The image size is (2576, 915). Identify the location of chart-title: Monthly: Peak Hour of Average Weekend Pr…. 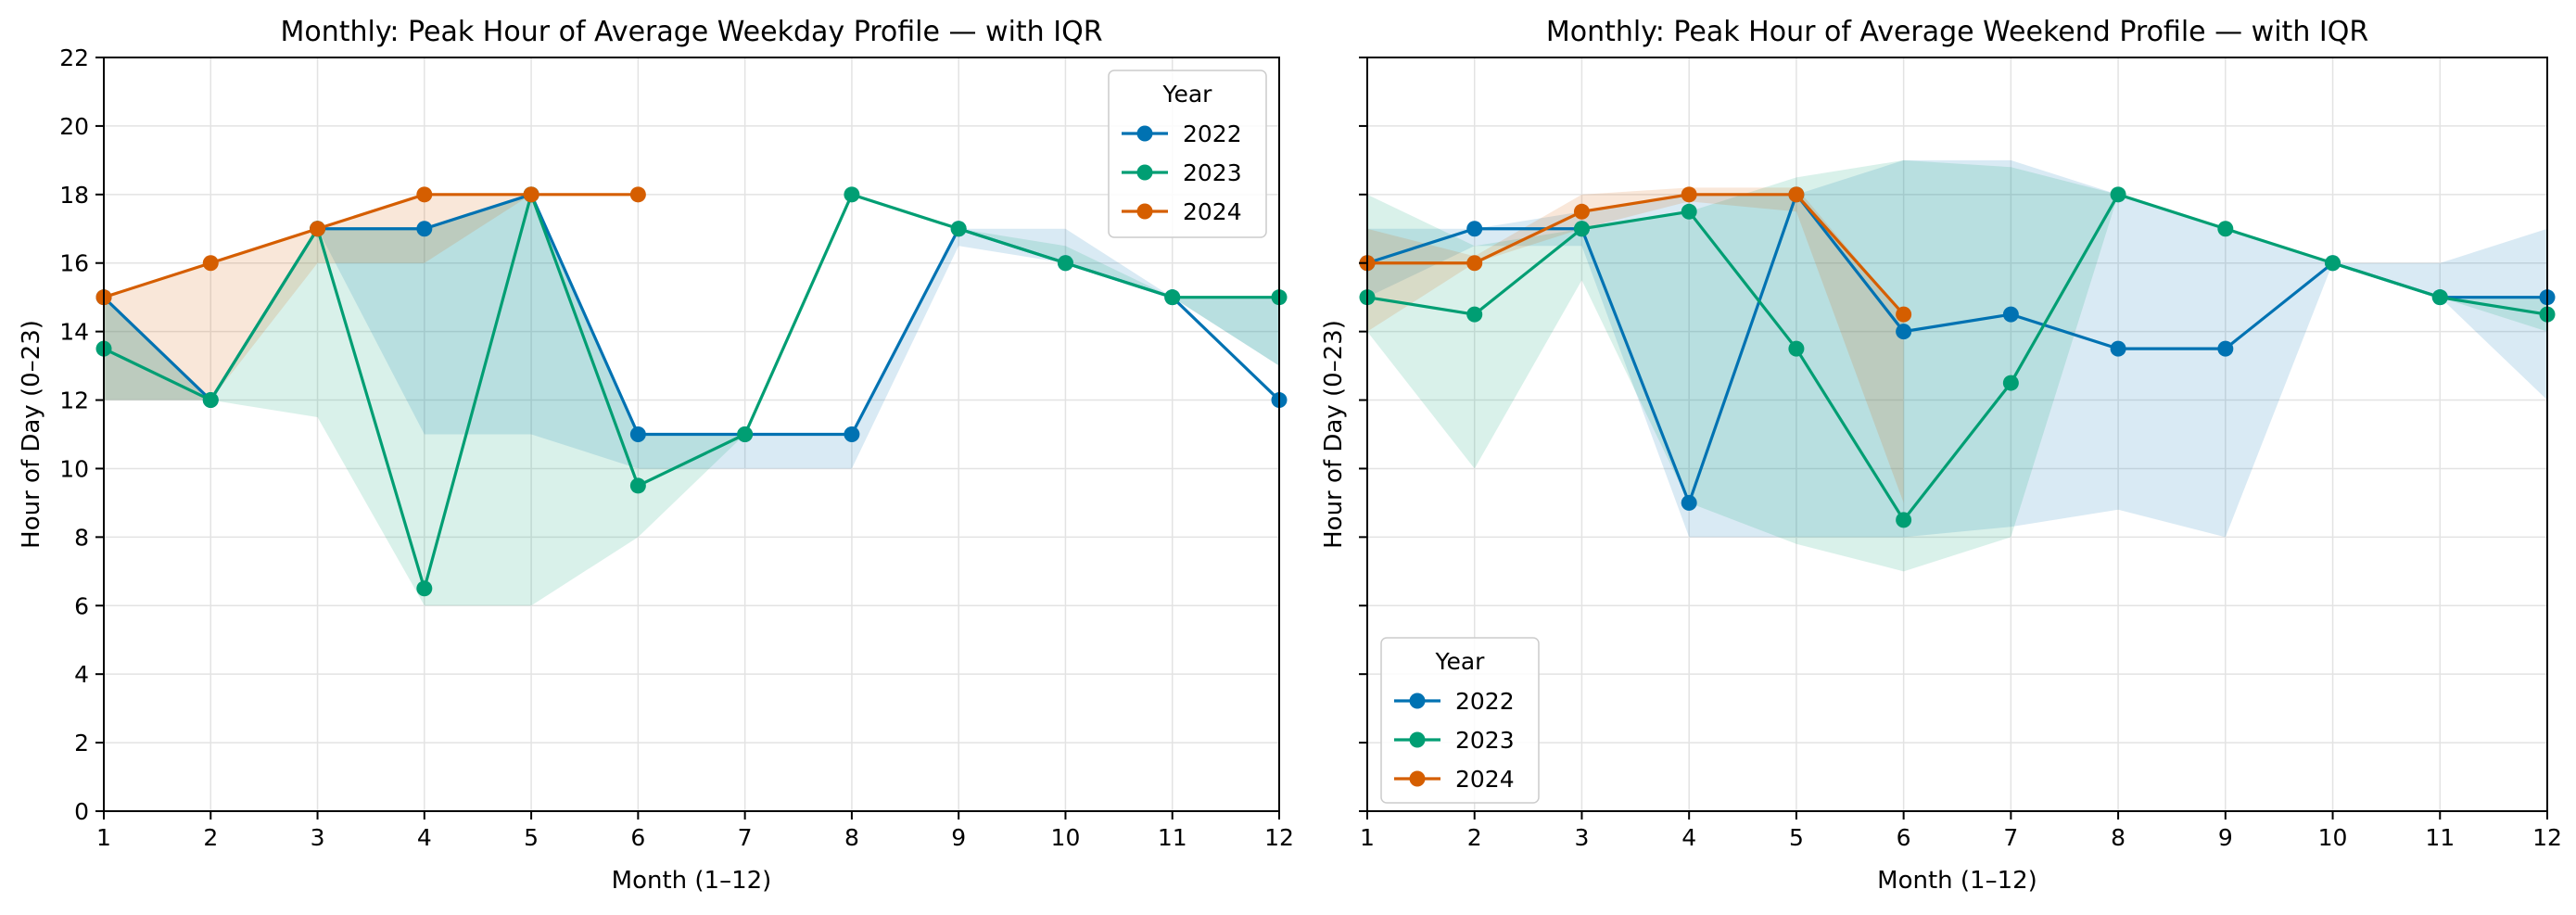
(1957, 32).